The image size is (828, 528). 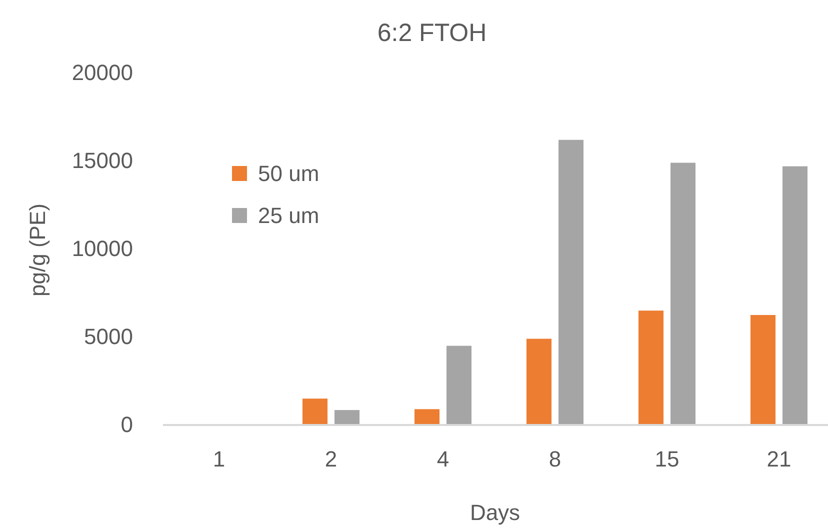 I want to click on chart-title: 6:2 FTOH, so click(x=432, y=33).